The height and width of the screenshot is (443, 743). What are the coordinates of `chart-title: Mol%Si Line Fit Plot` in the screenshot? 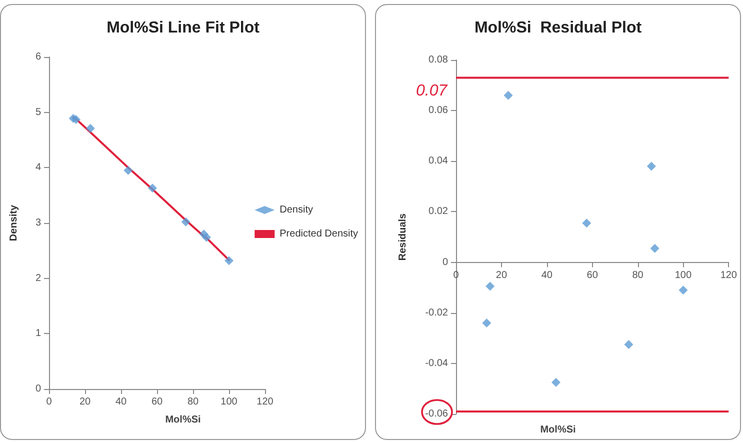 It's located at (183, 28).